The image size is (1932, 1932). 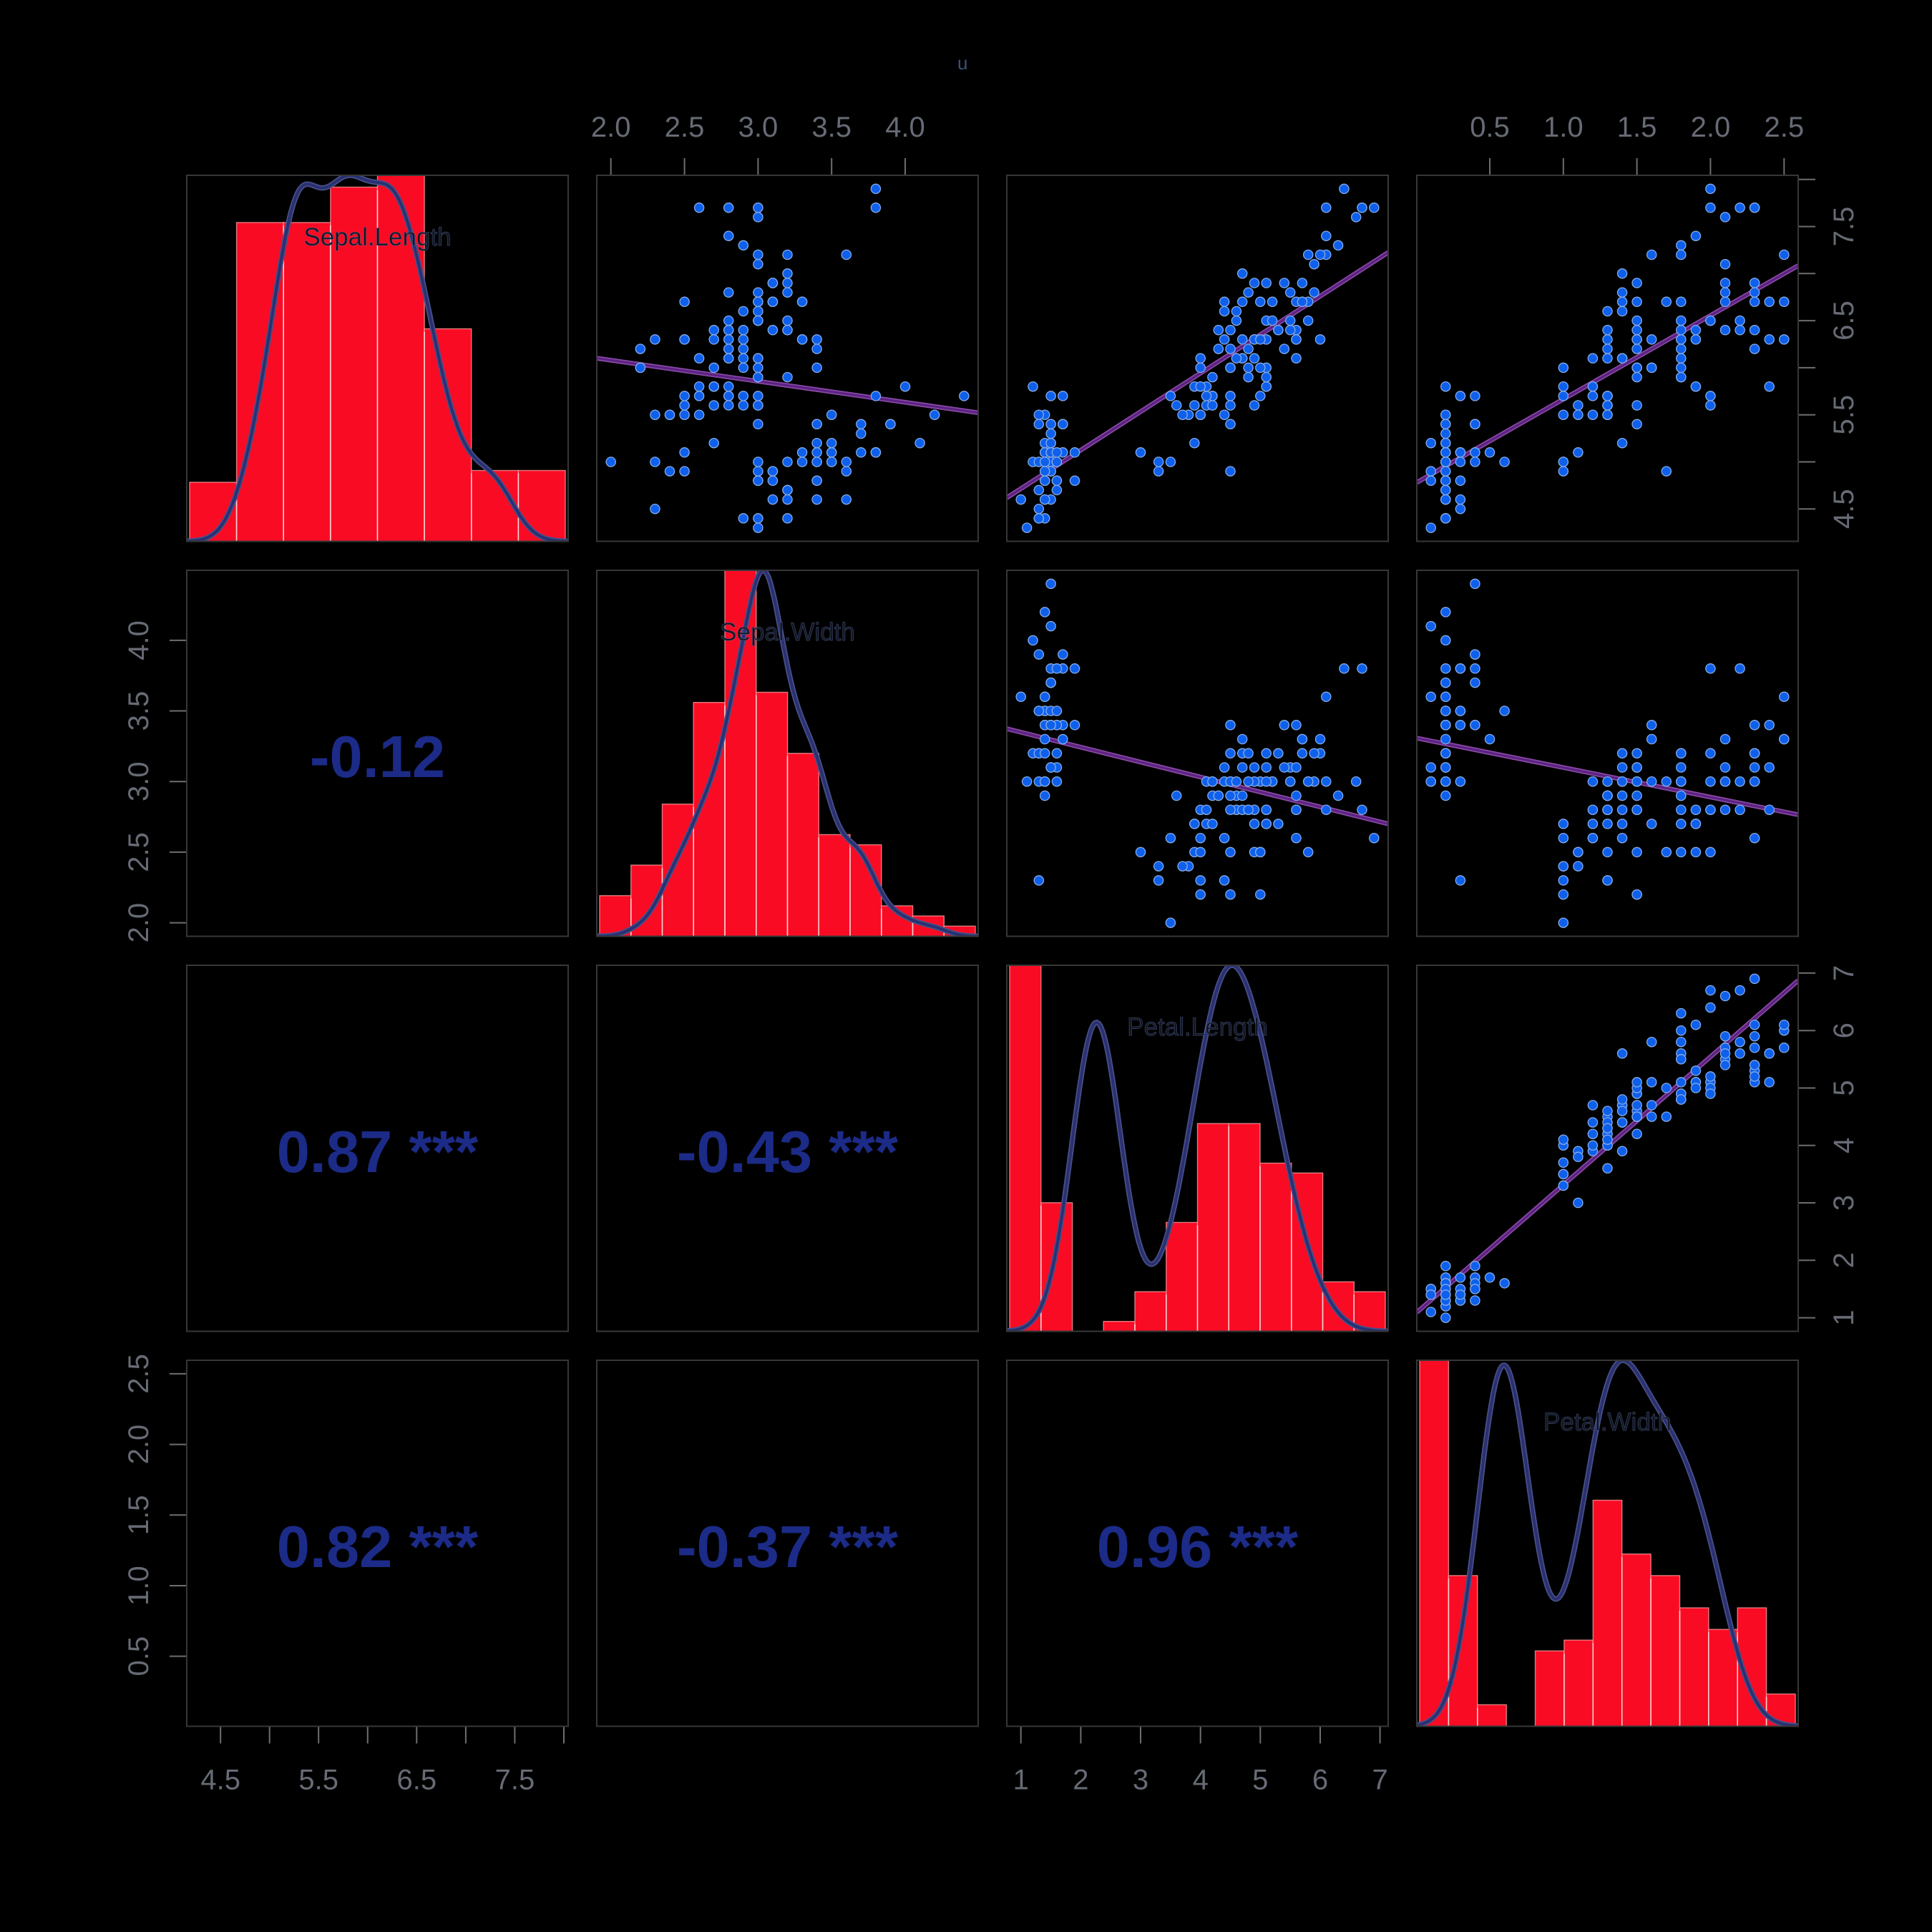 What do you see at coordinates (1198, 1546) in the screenshot?
I see `svg-text: 0.96 ***` at bounding box center [1198, 1546].